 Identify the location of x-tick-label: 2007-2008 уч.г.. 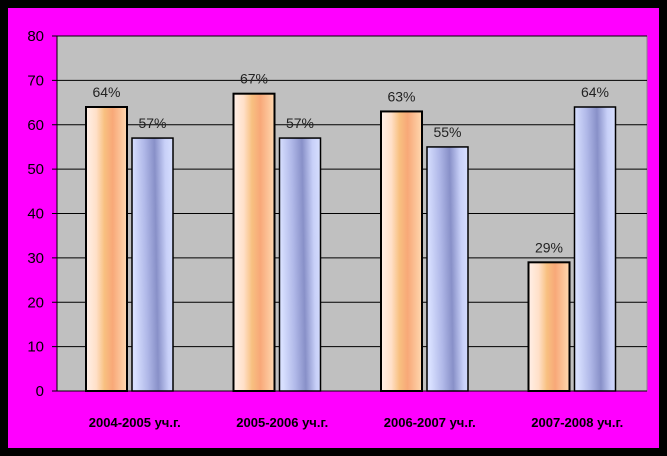
(577, 422).